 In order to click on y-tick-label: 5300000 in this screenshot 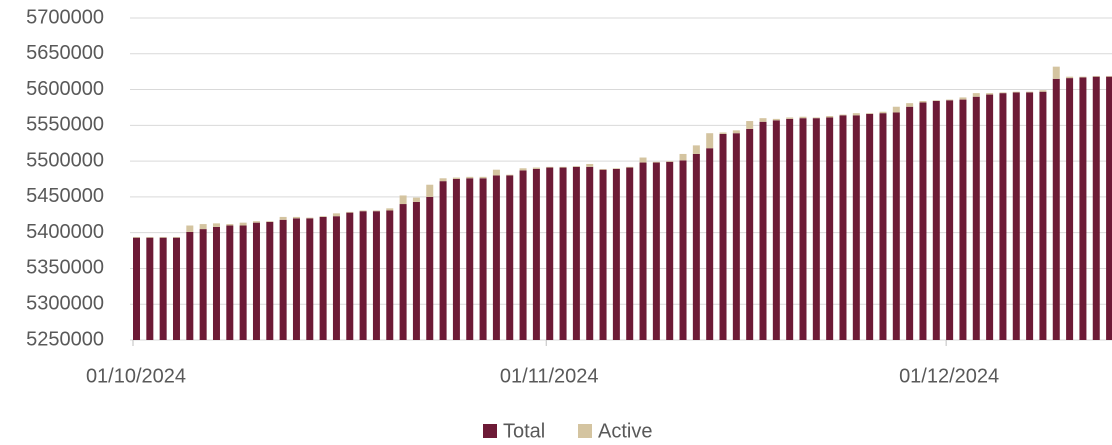, I will do `click(65, 304)`.